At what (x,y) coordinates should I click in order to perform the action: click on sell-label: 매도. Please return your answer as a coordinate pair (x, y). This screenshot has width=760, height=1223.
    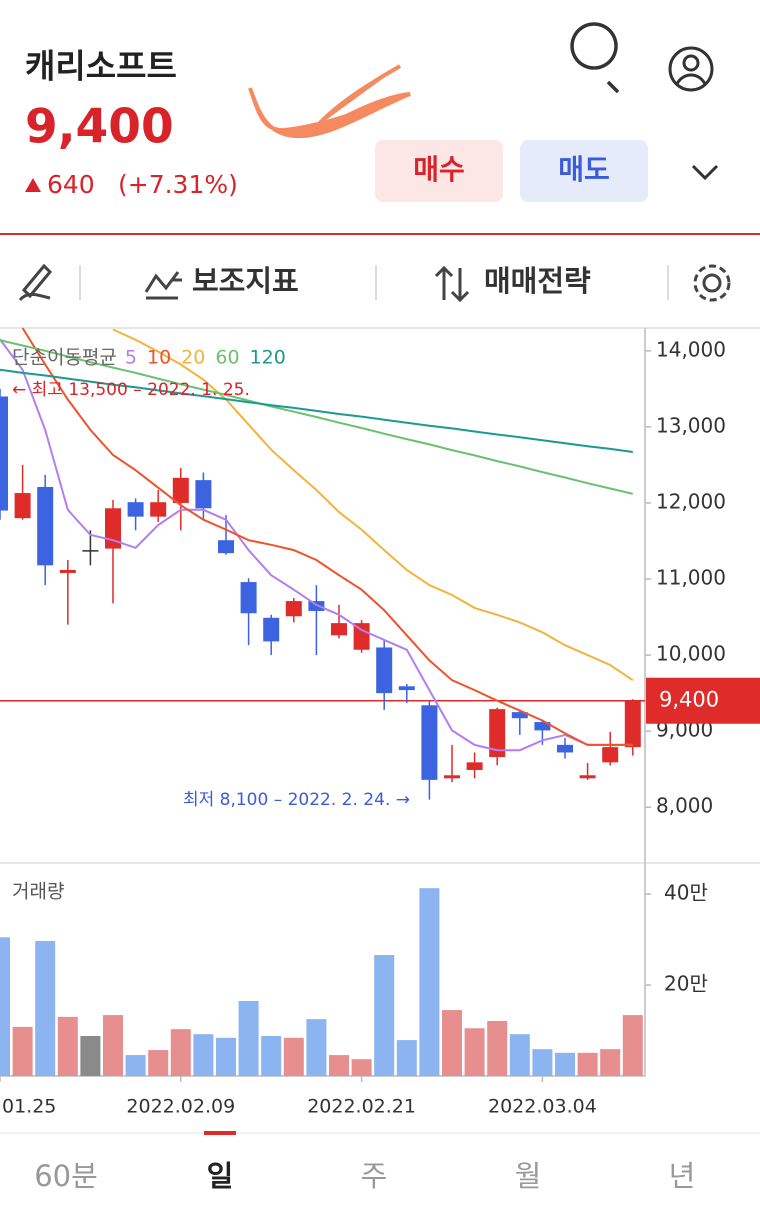
    Looking at the image, I should click on (584, 169).